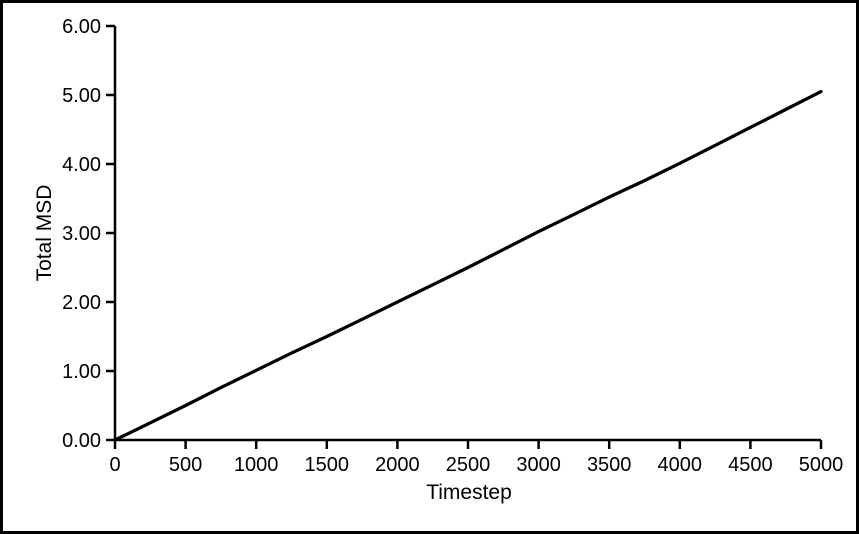  What do you see at coordinates (750, 465) in the screenshot?
I see `x-tick-label: 4500` at bounding box center [750, 465].